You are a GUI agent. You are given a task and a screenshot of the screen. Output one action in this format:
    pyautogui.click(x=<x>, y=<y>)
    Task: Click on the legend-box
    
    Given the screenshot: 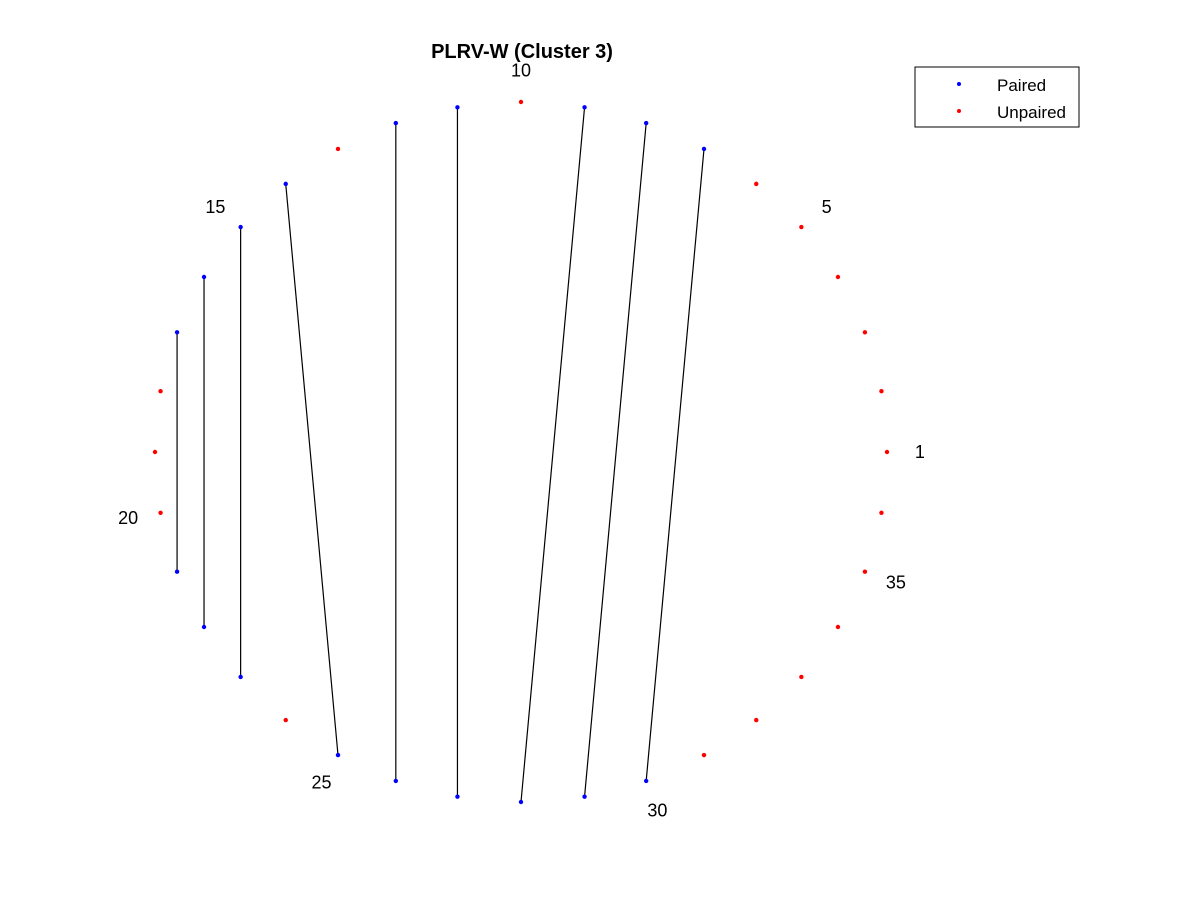 What is the action you would take?
    pyautogui.click(x=997, y=97)
    